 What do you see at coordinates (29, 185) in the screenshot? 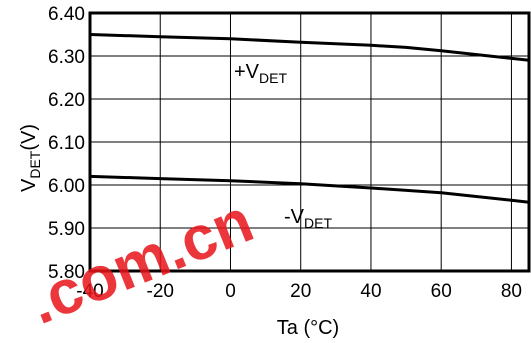
I see `y-axis-label-main: V` at bounding box center [29, 185].